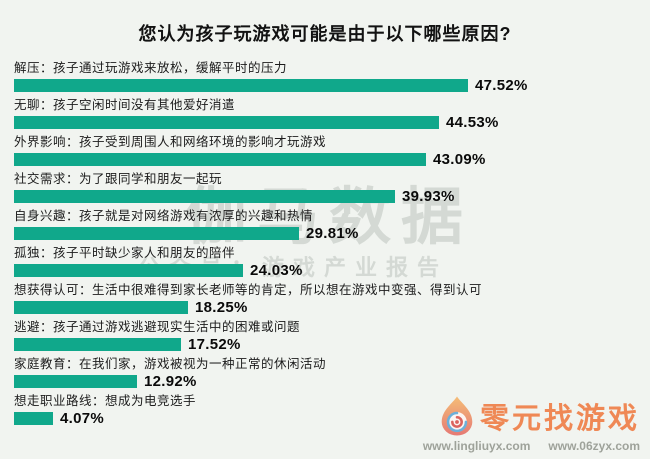 This screenshot has height=459, width=650. What do you see at coordinates (214, 344) in the screenshot?
I see `bar-value: 17.52%` at bounding box center [214, 344].